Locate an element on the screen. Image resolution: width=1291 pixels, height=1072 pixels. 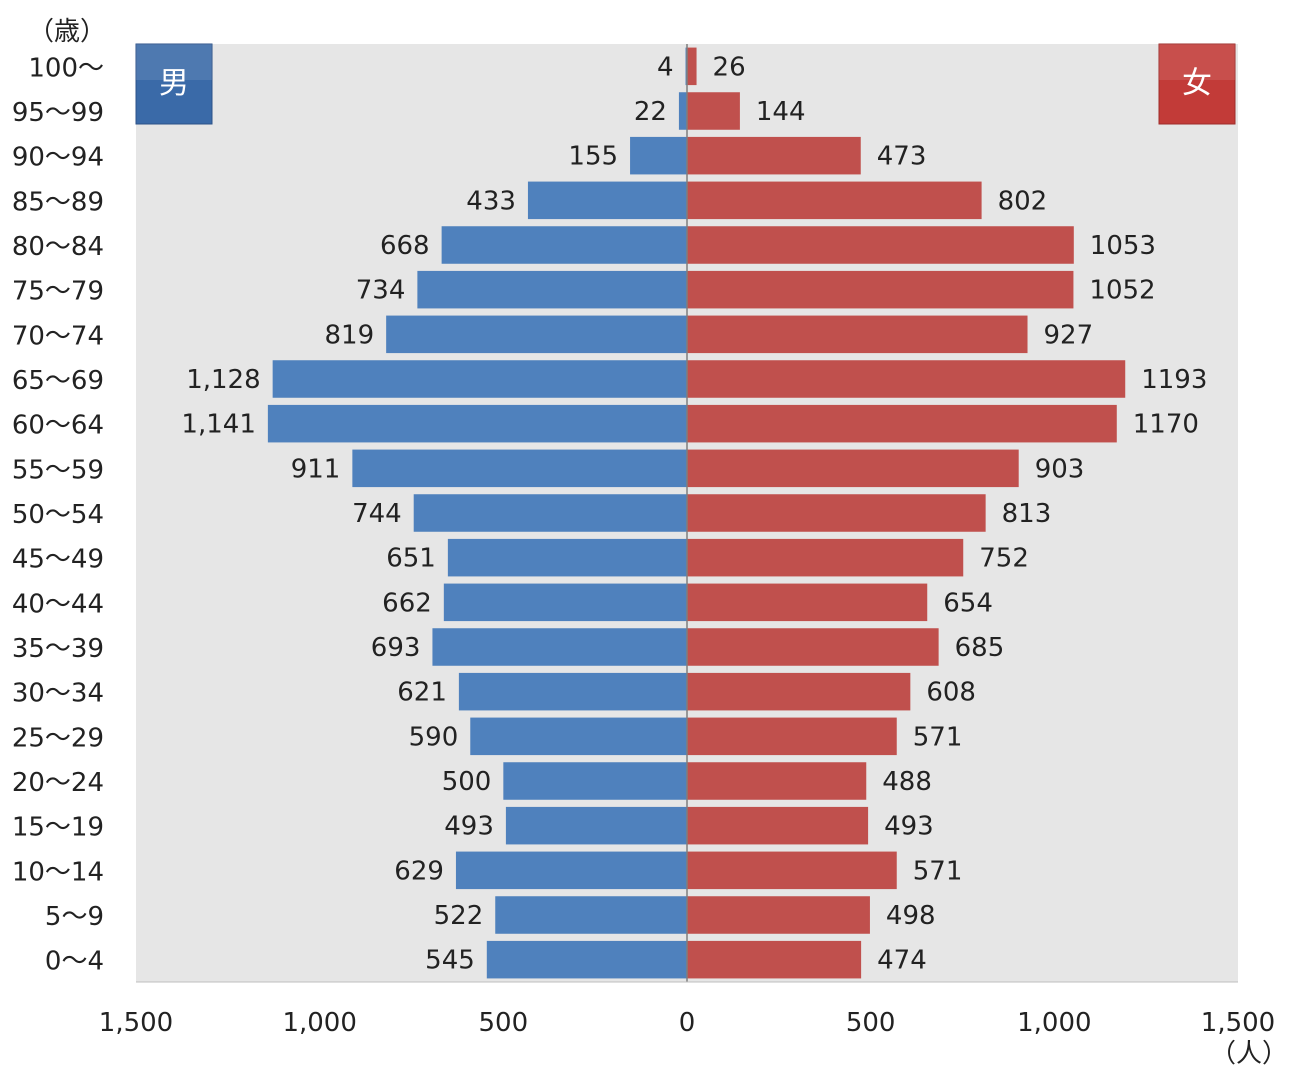
age-label-14: 30～34 is located at coordinates (58, 694).